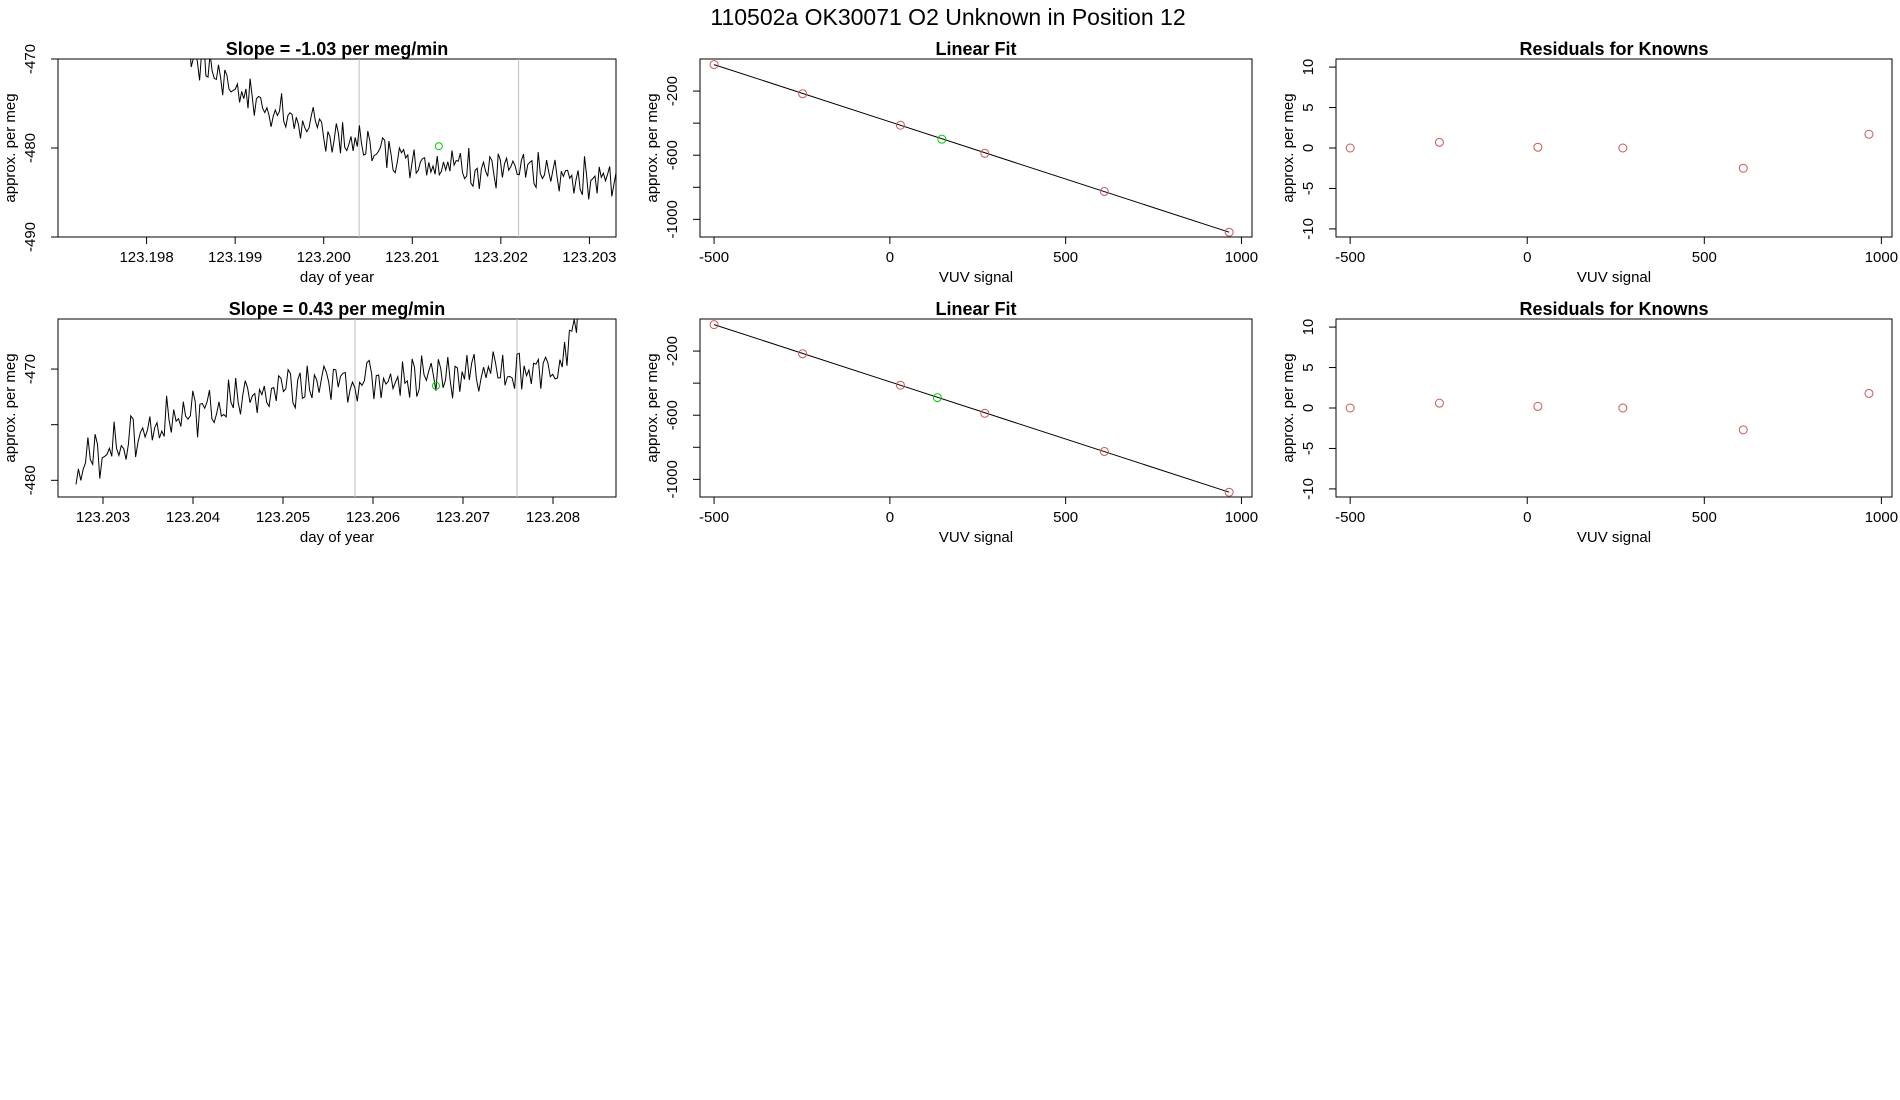 The height and width of the screenshot is (1100, 1900). I want to click on y-tick-label: -600, so click(672, 415).